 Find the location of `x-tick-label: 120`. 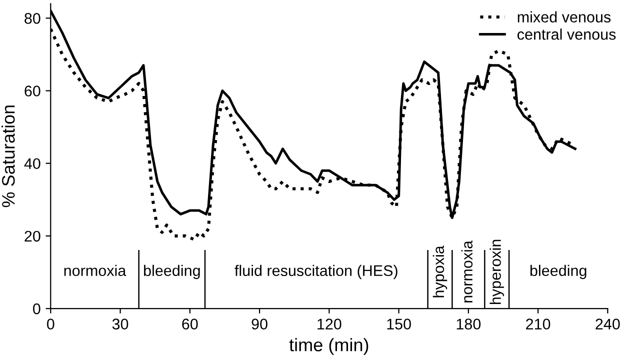

x-tick-label: 120 is located at coordinates (330, 324).